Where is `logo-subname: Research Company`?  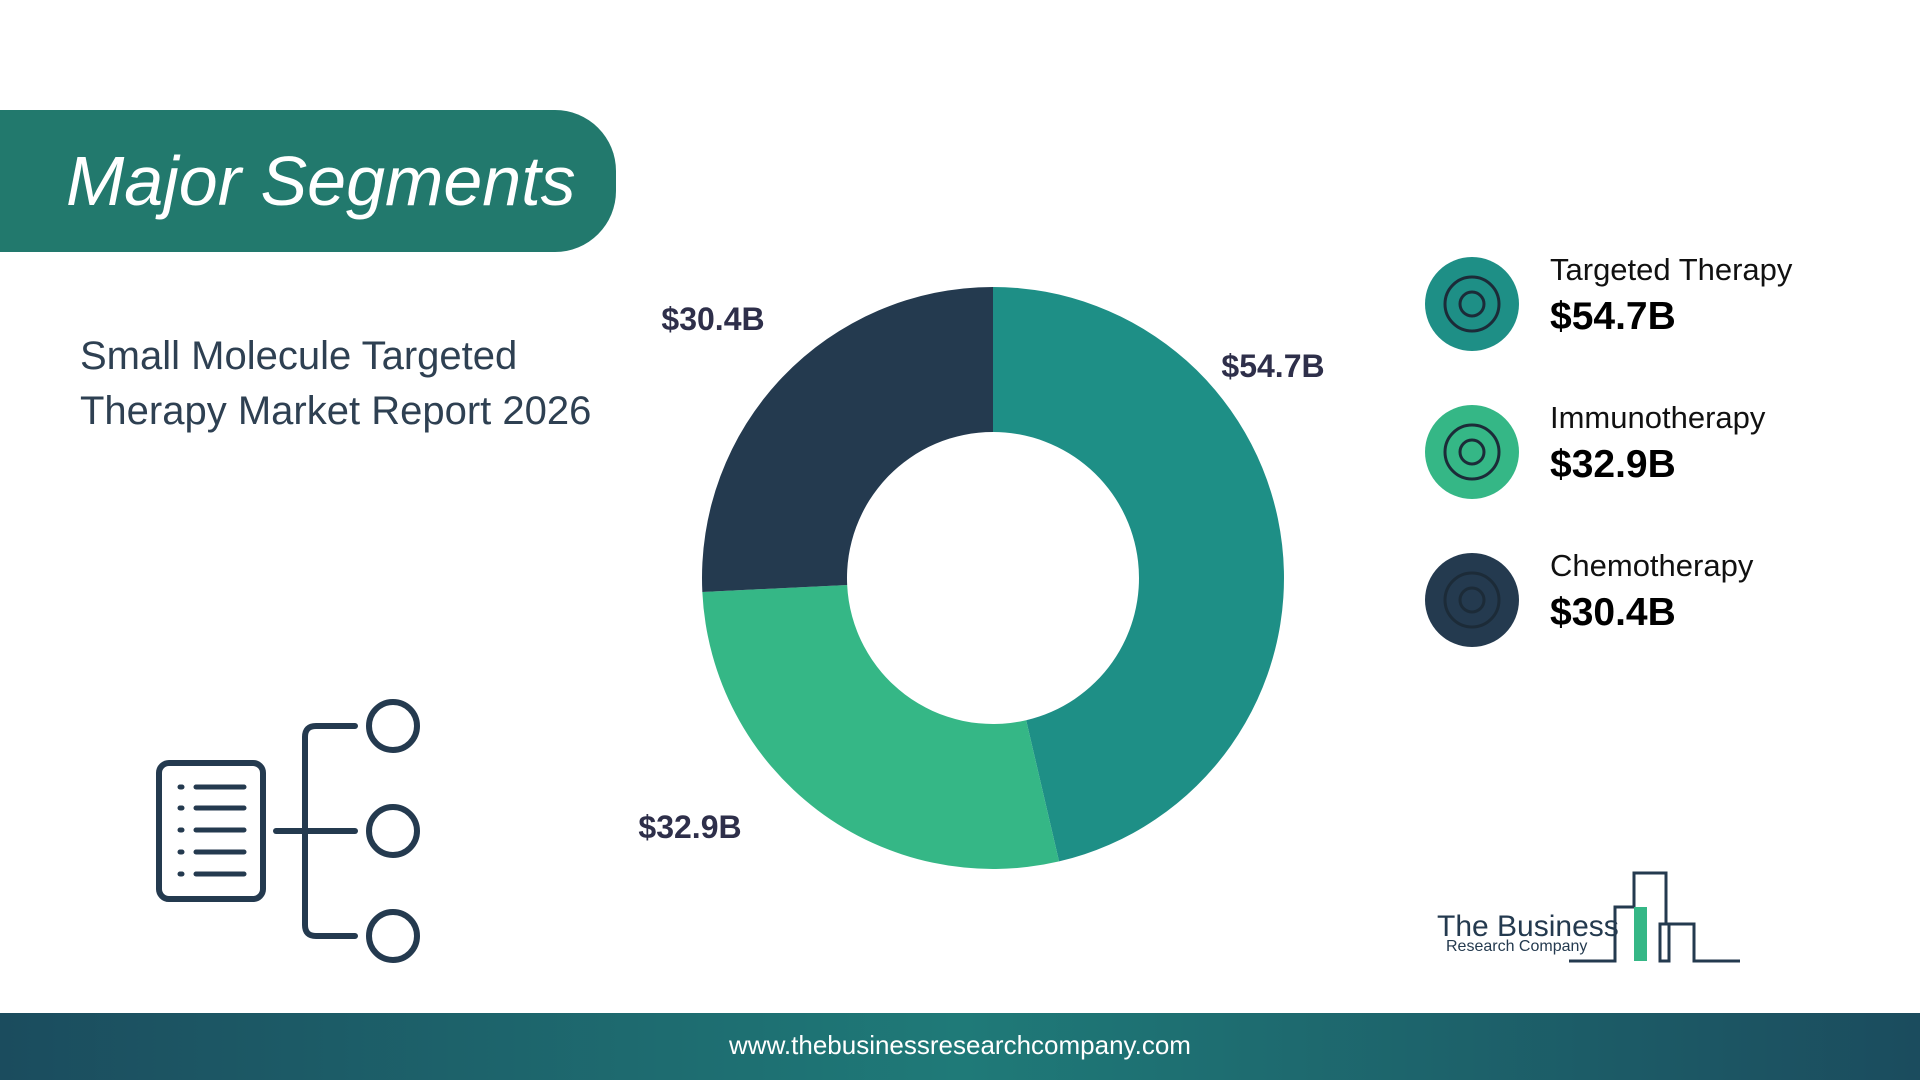
logo-subname: Research Company is located at coordinates (1516, 946).